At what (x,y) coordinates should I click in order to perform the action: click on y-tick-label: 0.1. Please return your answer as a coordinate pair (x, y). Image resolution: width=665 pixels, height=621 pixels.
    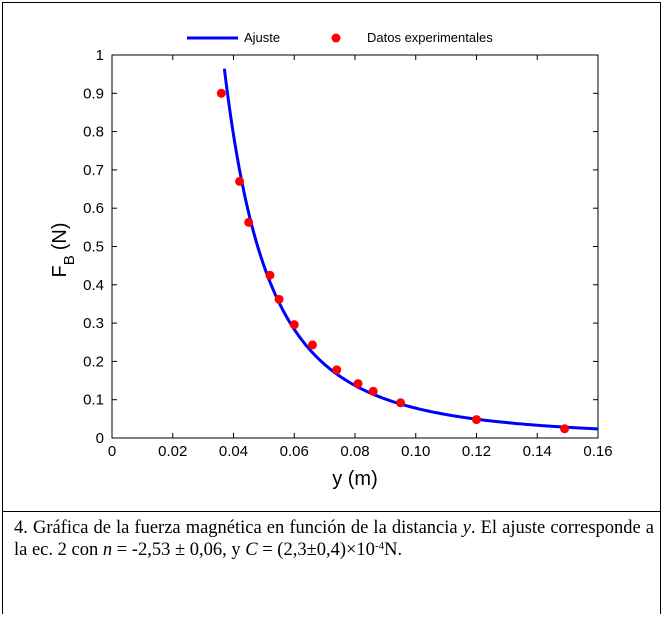
    Looking at the image, I should click on (93, 400).